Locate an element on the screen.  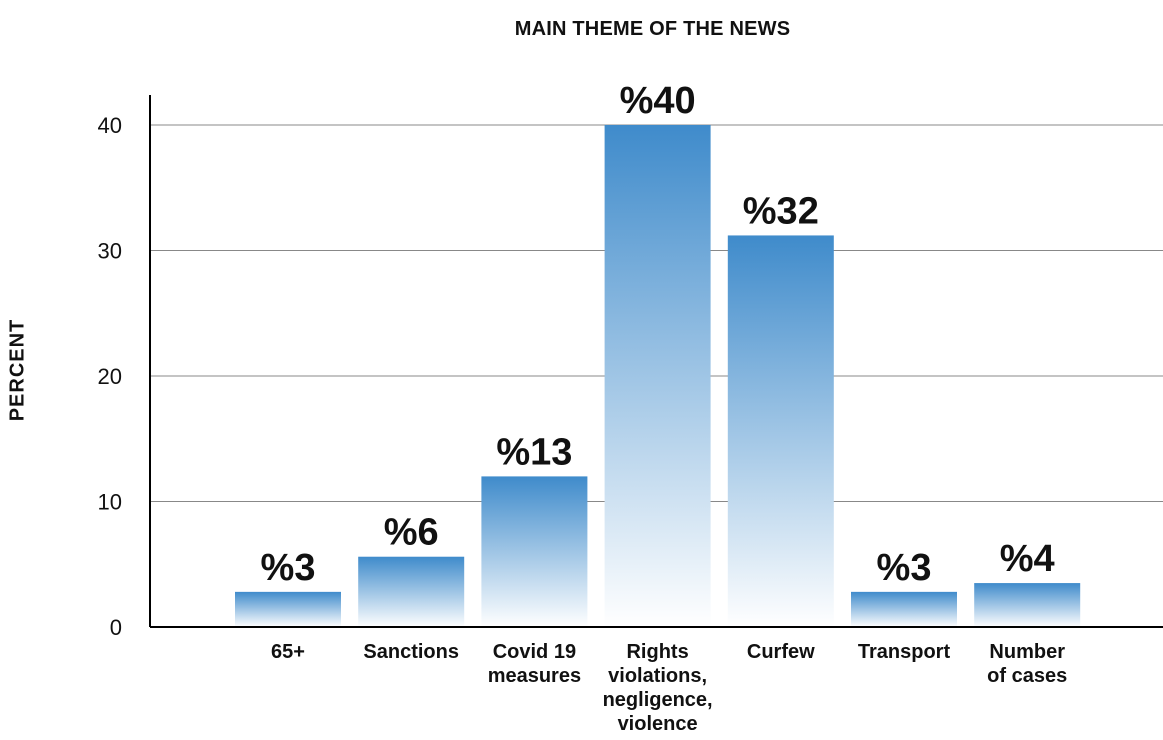
data-label: %13 is located at coordinates (534, 452).